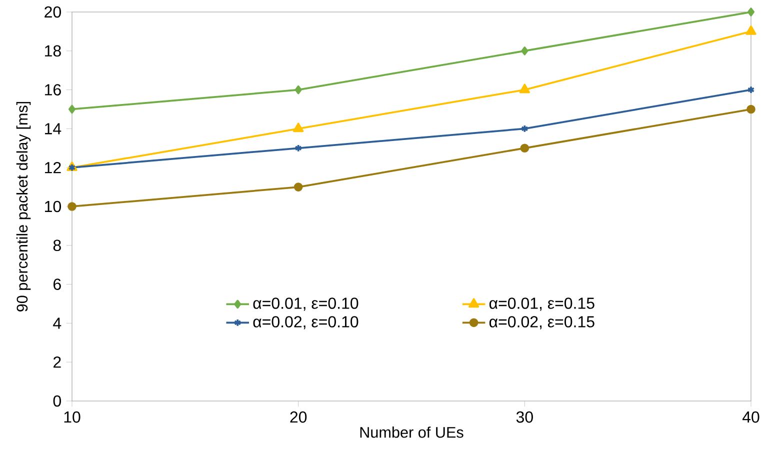 The height and width of the screenshot is (463, 764). I want to click on legend-label: α=0.02, ε=0.10, so click(305, 323).